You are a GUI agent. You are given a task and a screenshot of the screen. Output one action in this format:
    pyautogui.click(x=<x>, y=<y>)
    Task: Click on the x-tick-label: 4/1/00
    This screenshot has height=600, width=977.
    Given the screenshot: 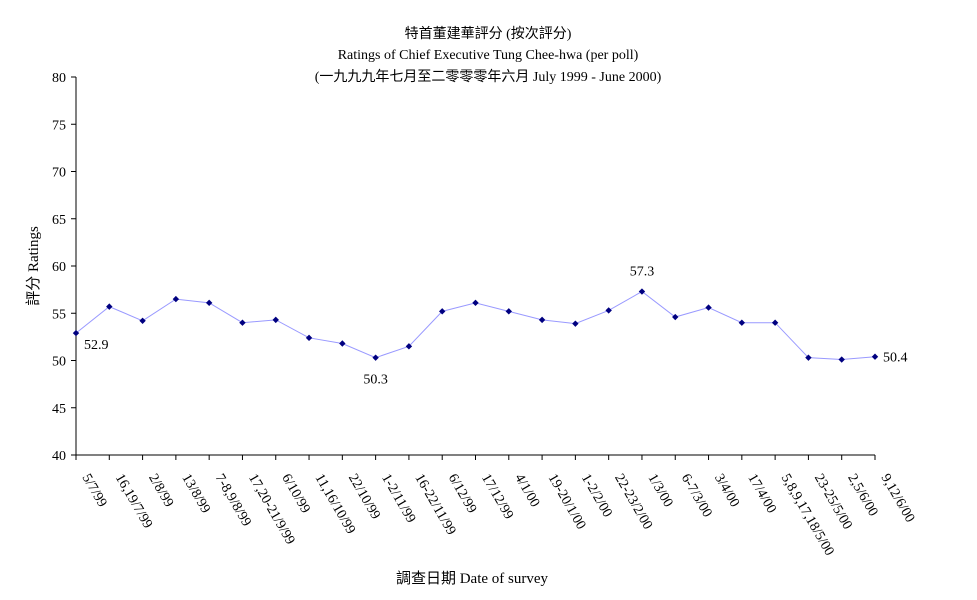 What is the action you would take?
    pyautogui.click(x=526, y=491)
    